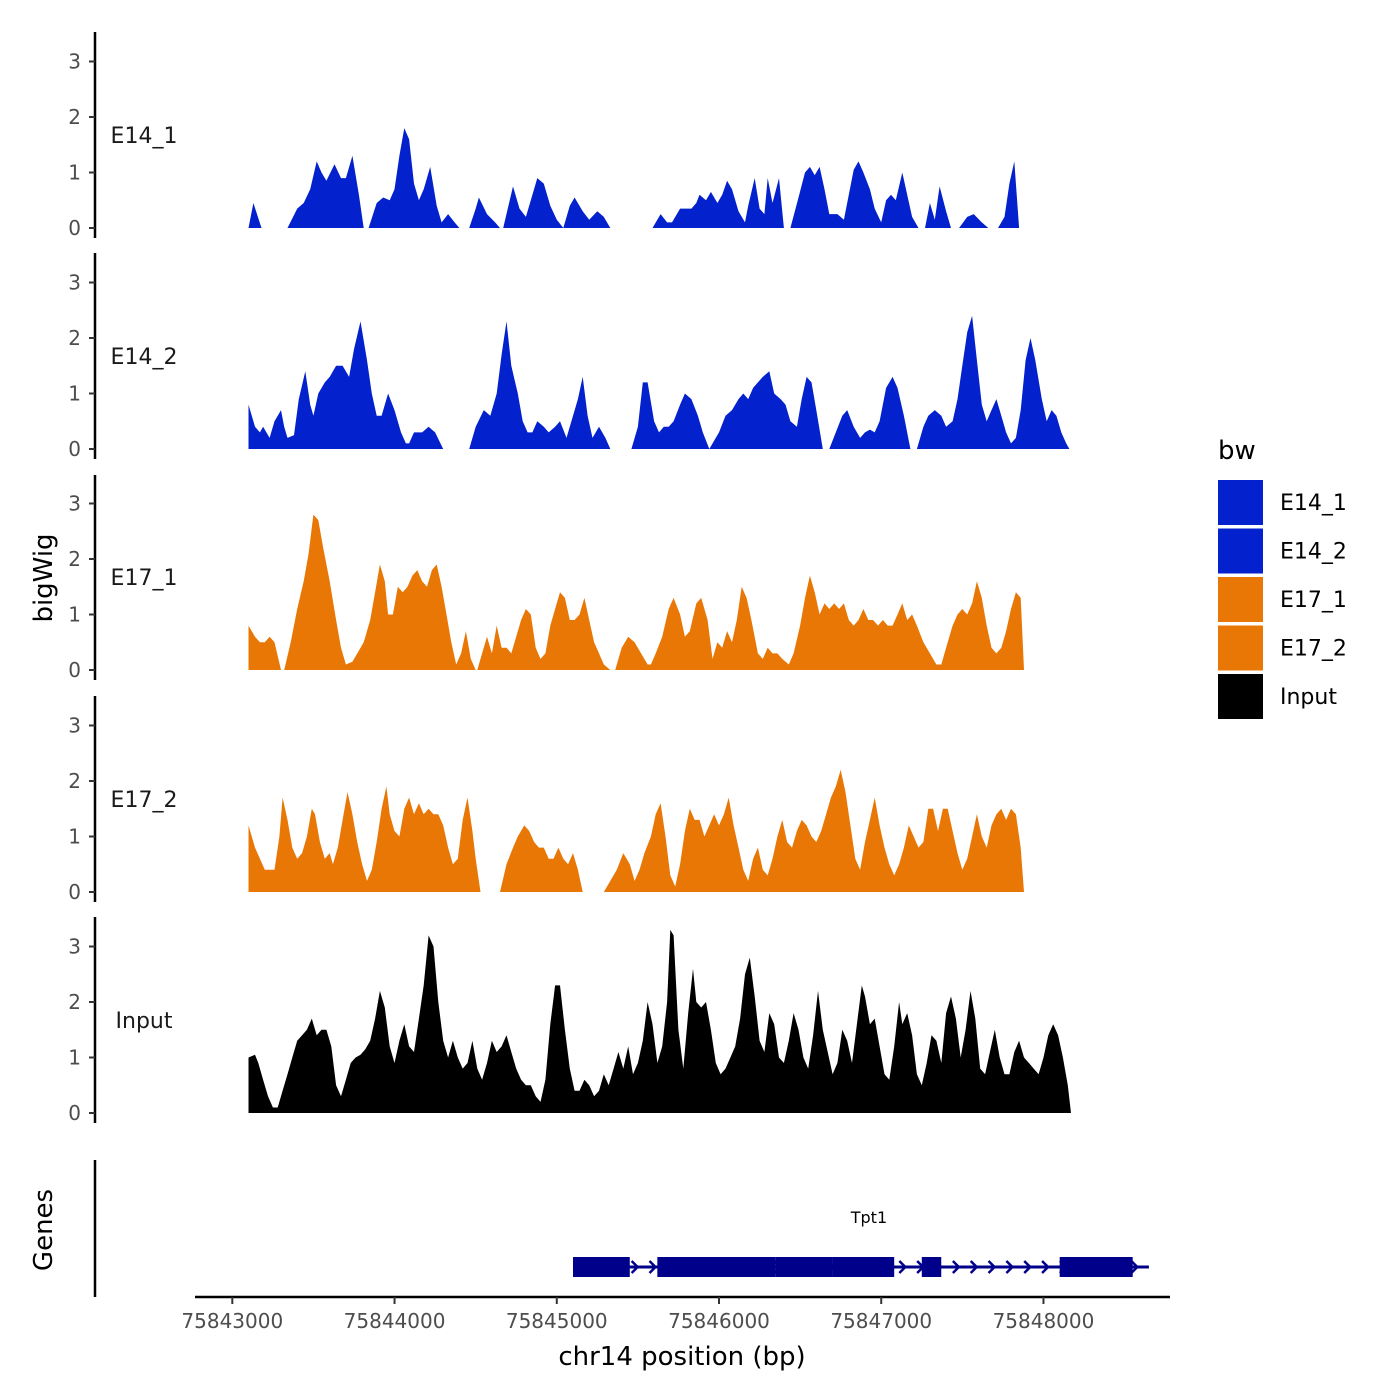 The image size is (1400, 1400). I want to click on track-label: E17_2, so click(144, 800).